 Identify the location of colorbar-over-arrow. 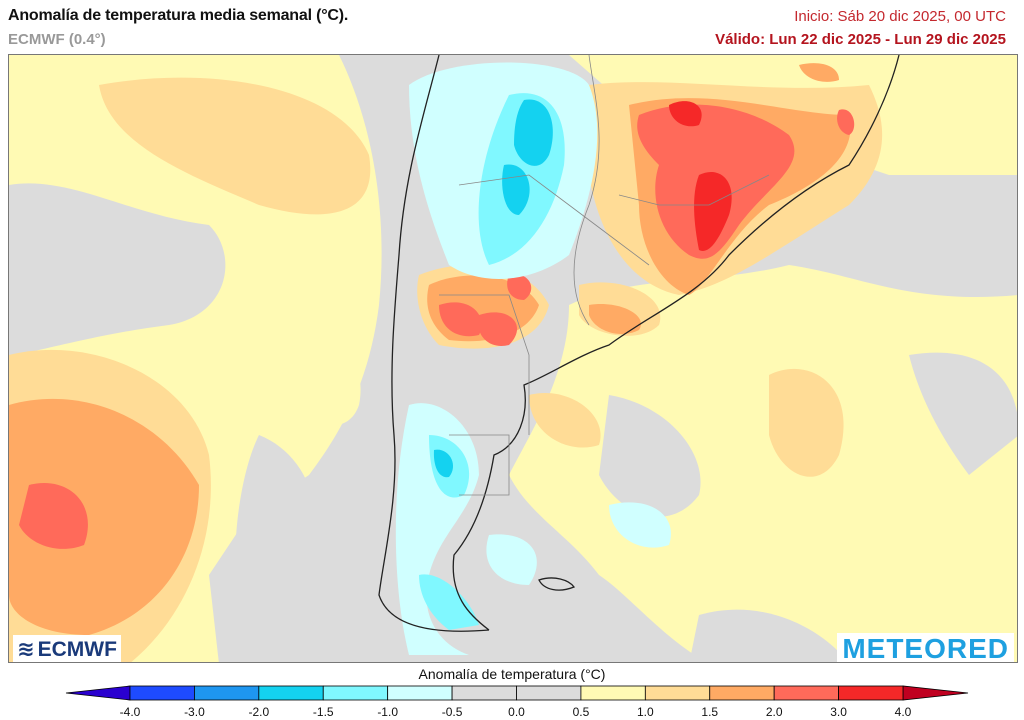
(935, 693).